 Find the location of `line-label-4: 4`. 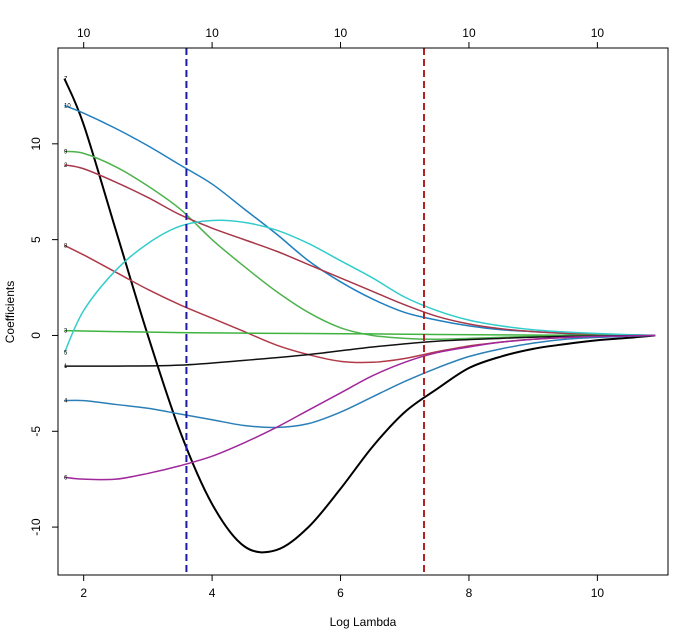

line-label-4: 4 is located at coordinates (66, 402).